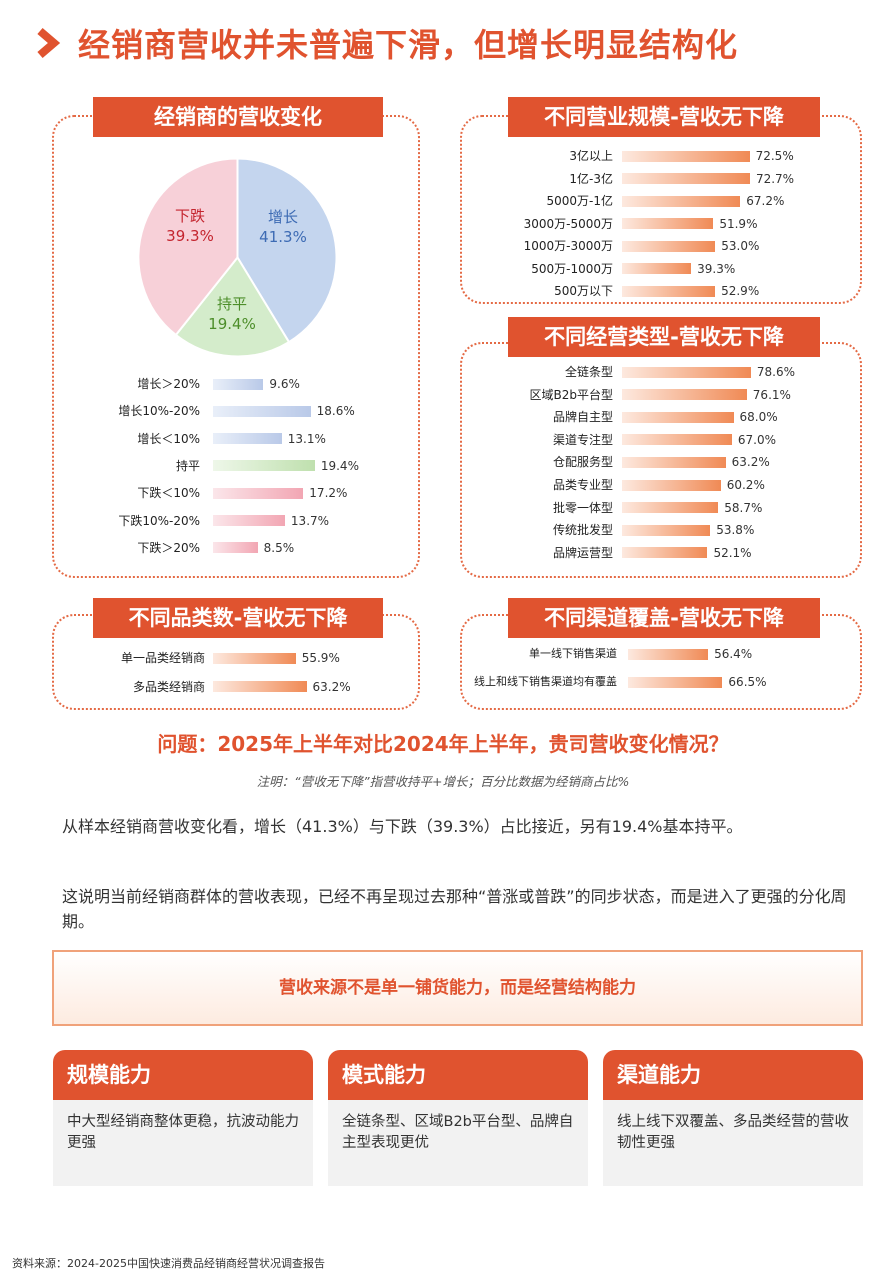  I want to click on channel-label: 单一线下销售渠道, so click(573, 653).